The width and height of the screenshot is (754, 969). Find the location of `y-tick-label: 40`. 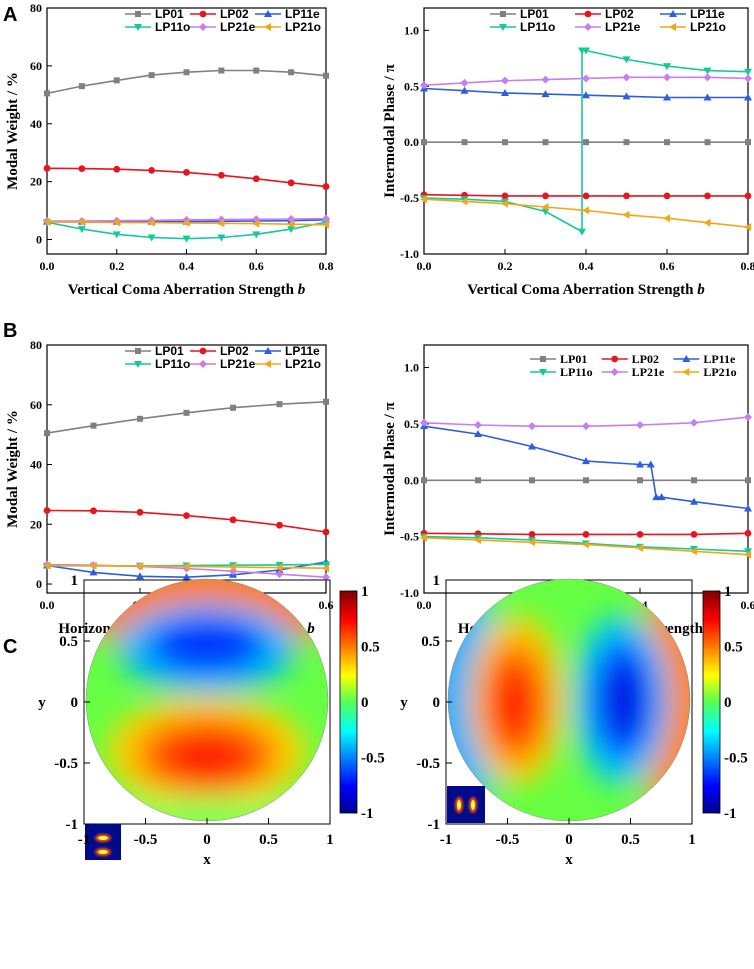

y-tick-label: 40 is located at coordinates (36, 465).